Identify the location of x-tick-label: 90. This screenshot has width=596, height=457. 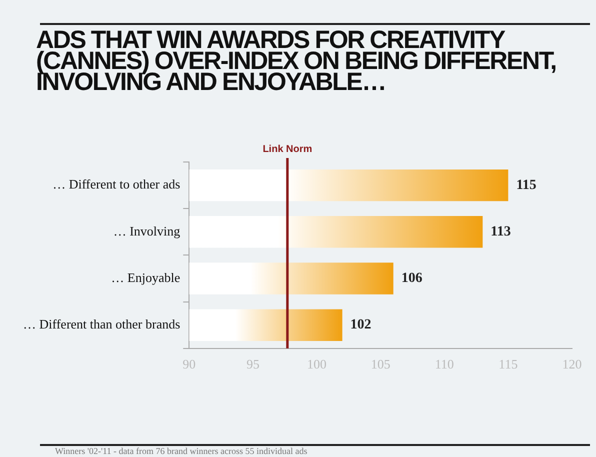
(189, 364).